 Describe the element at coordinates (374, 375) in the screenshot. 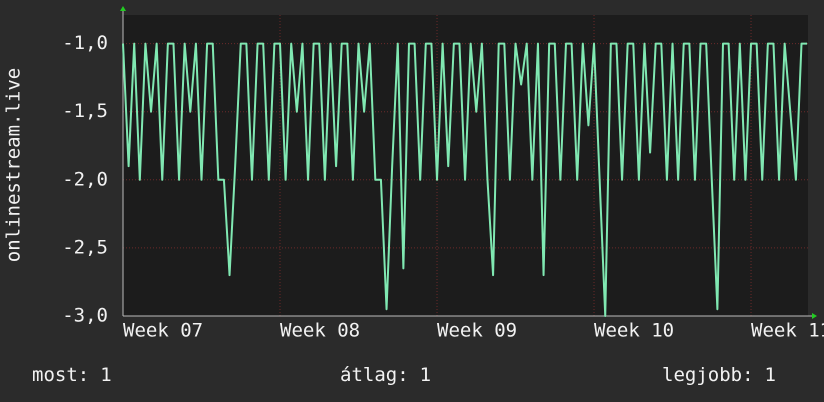

I see `legend-label: átlag:` at that location.